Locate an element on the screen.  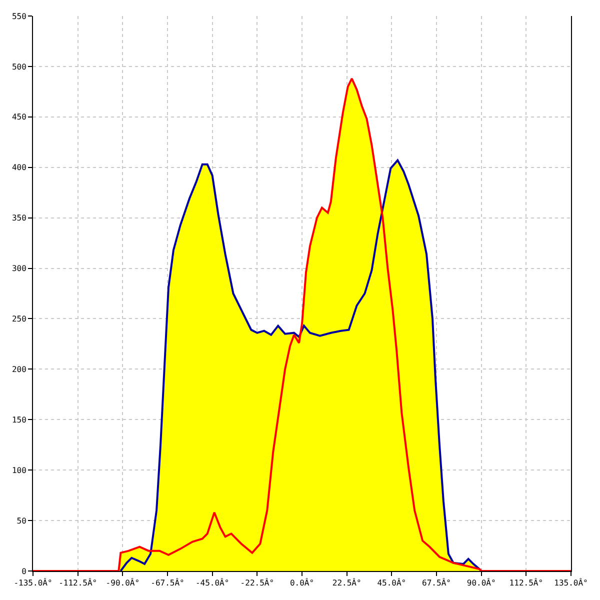
x-tick-label: 112.5Â° is located at coordinates (526, 583).